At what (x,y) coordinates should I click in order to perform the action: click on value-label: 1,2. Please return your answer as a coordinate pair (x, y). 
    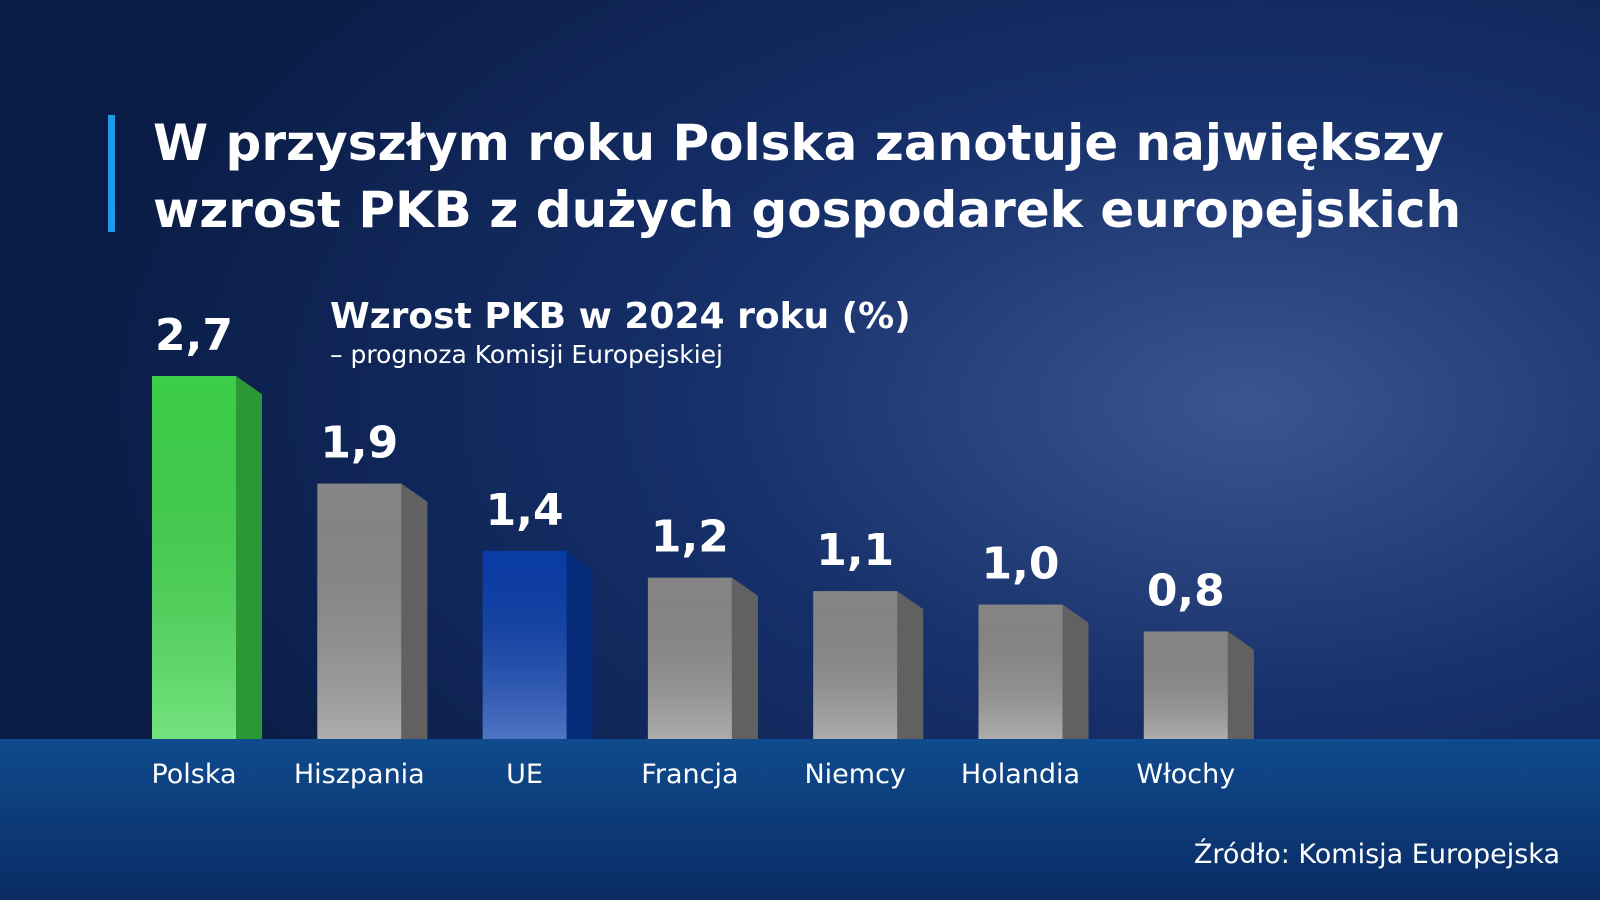
    Looking at the image, I should click on (690, 537).